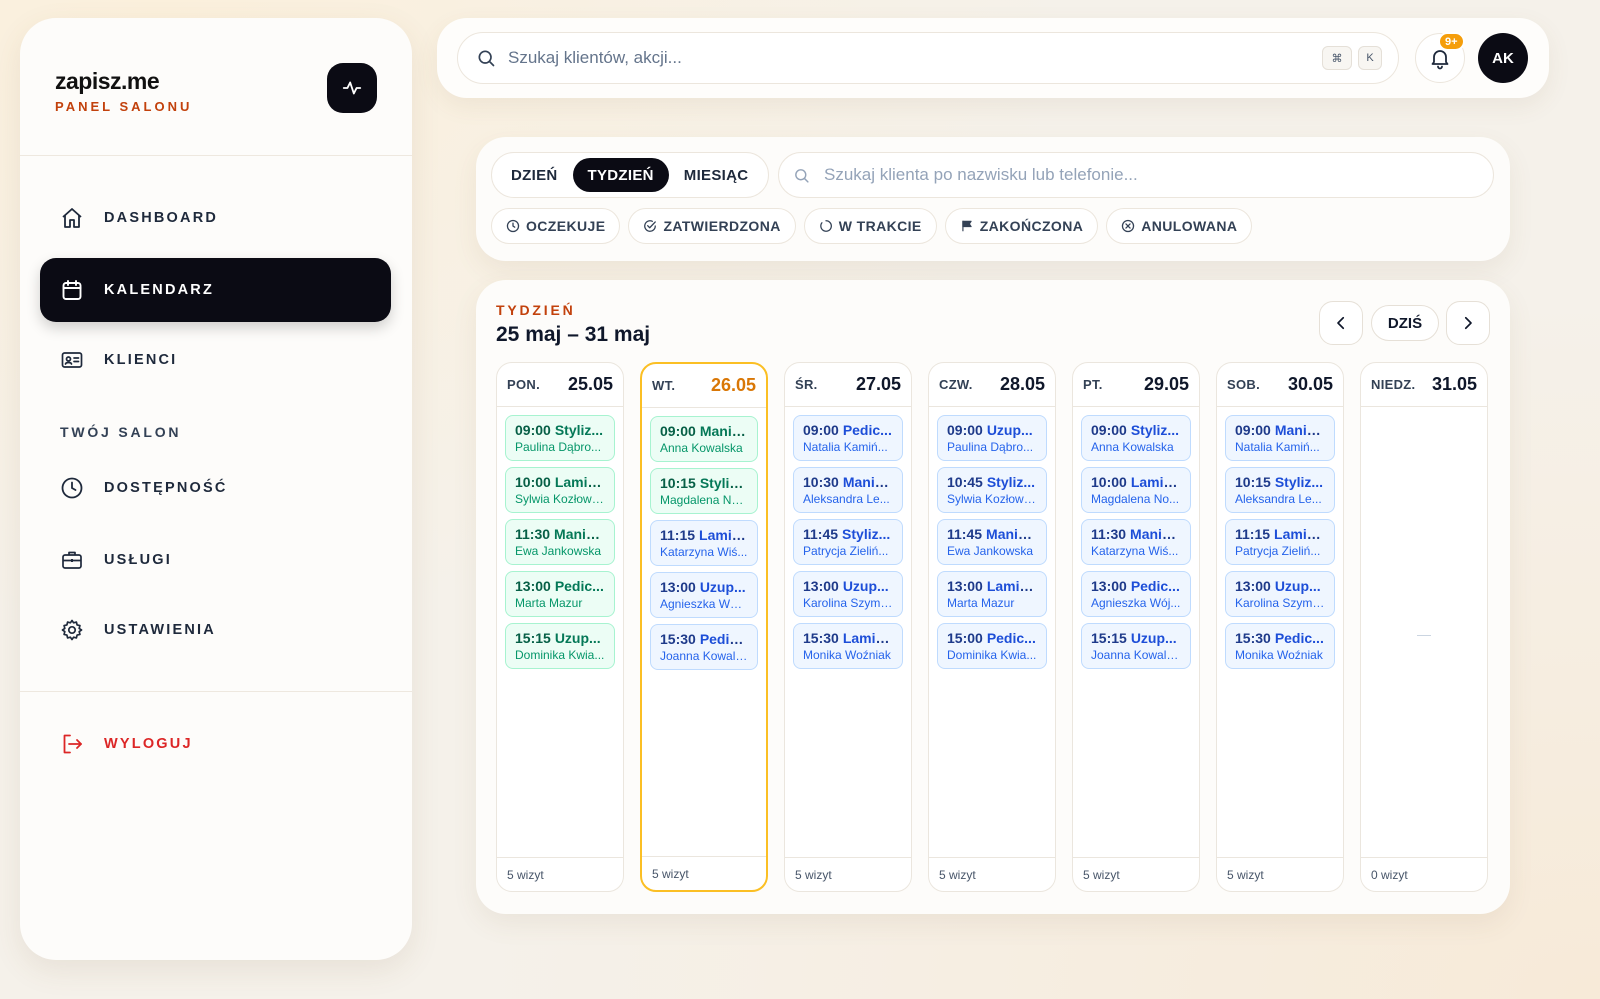 The width and height of the screenshot is (1600, 999). I want to click on status-filter-pending: OCZEKUJE, so click(556, 226).